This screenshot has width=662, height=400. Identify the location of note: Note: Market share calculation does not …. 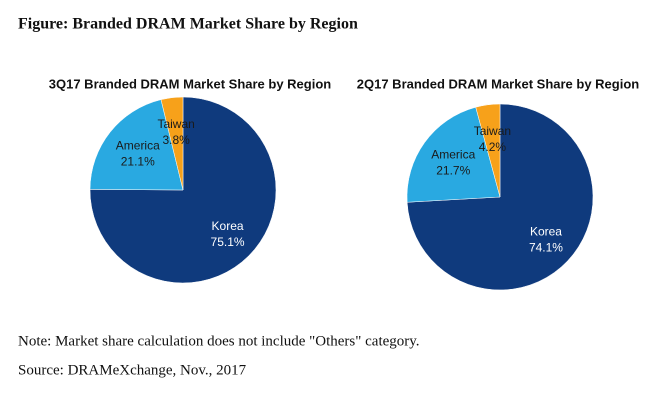
(219, 341).